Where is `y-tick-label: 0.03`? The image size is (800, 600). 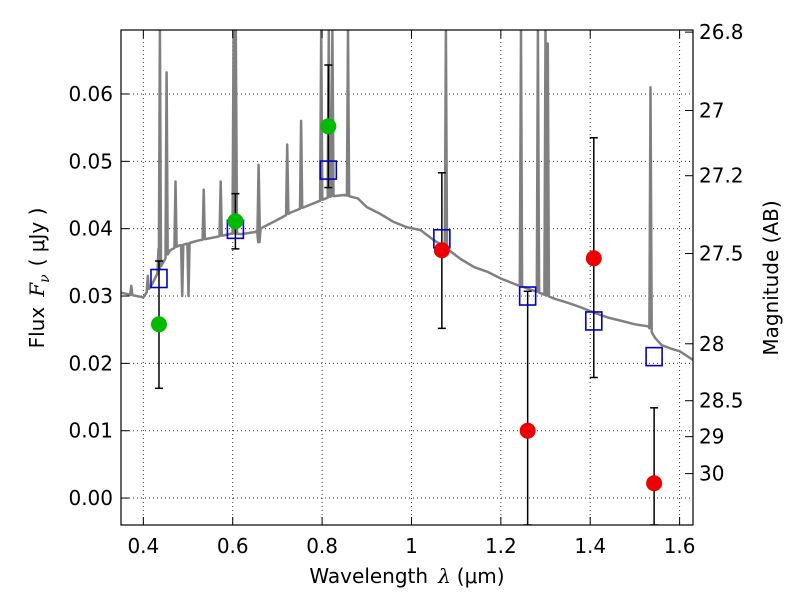 y-tick-label: 0.03 is located at coordinates (90, 296).